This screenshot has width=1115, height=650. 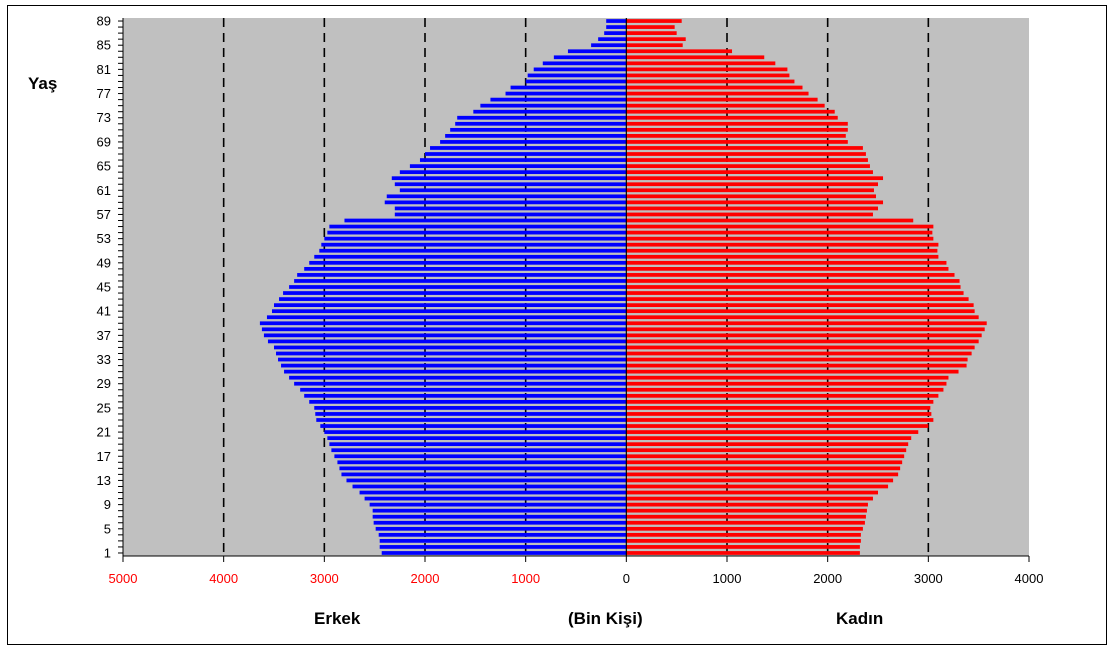 What do you see at coordinates (104, 238) in the screenshot?
I see `y-tick-label-53: 53` at bounding box center [104, 238].